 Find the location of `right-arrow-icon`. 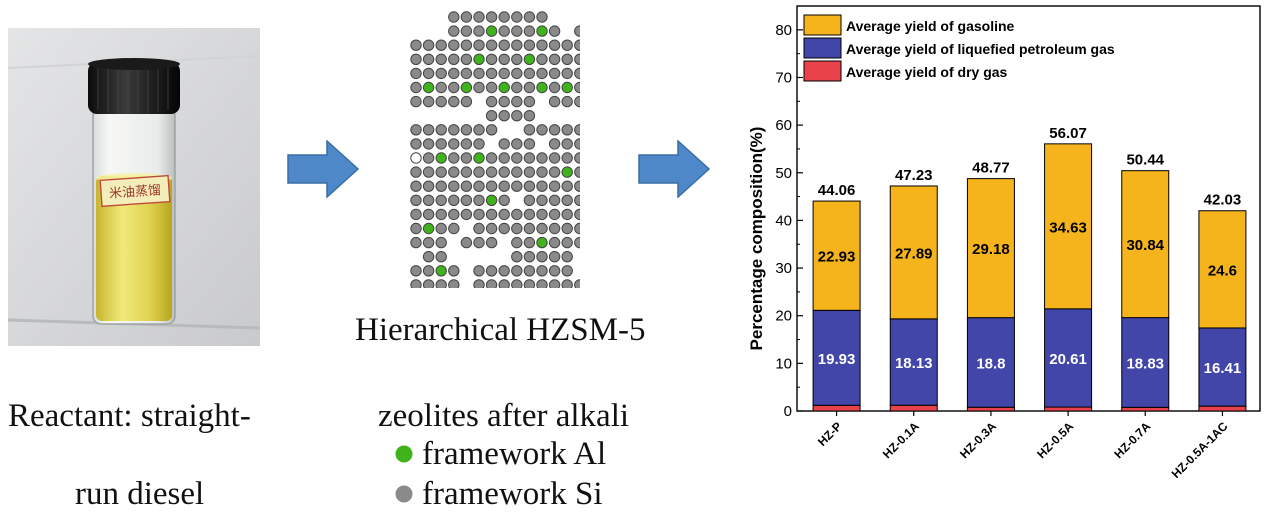

right-arrow-icon is located at coordinates (674, 169).